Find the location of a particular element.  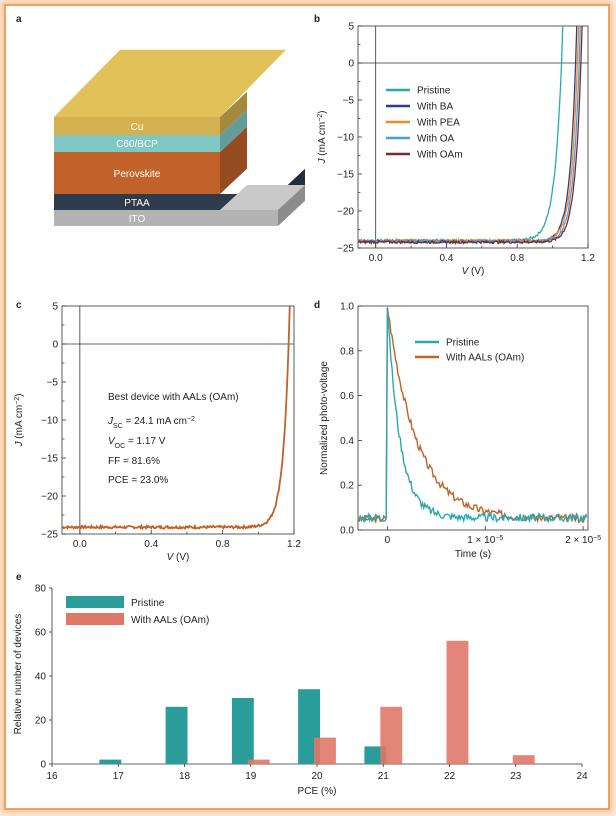

legend-label: Pristine is located at coordinates (148, 603).